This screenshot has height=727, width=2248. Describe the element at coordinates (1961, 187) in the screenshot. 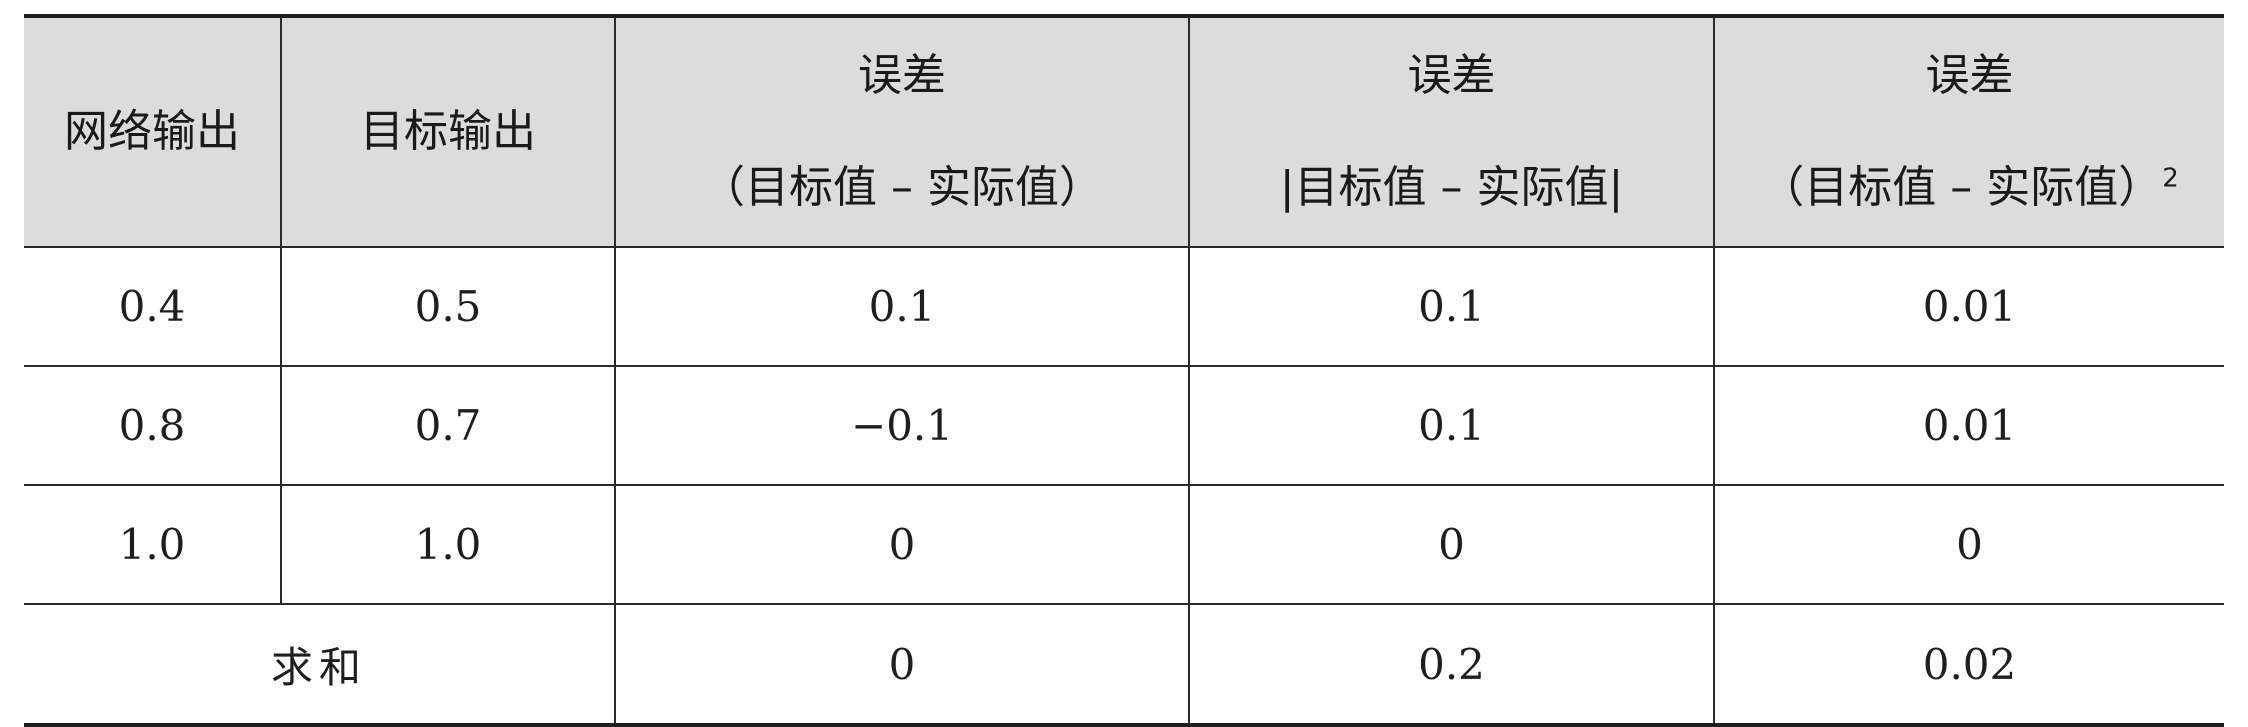

I see `header-error-squared-formula: （目标值 – 实际值）` at that location.